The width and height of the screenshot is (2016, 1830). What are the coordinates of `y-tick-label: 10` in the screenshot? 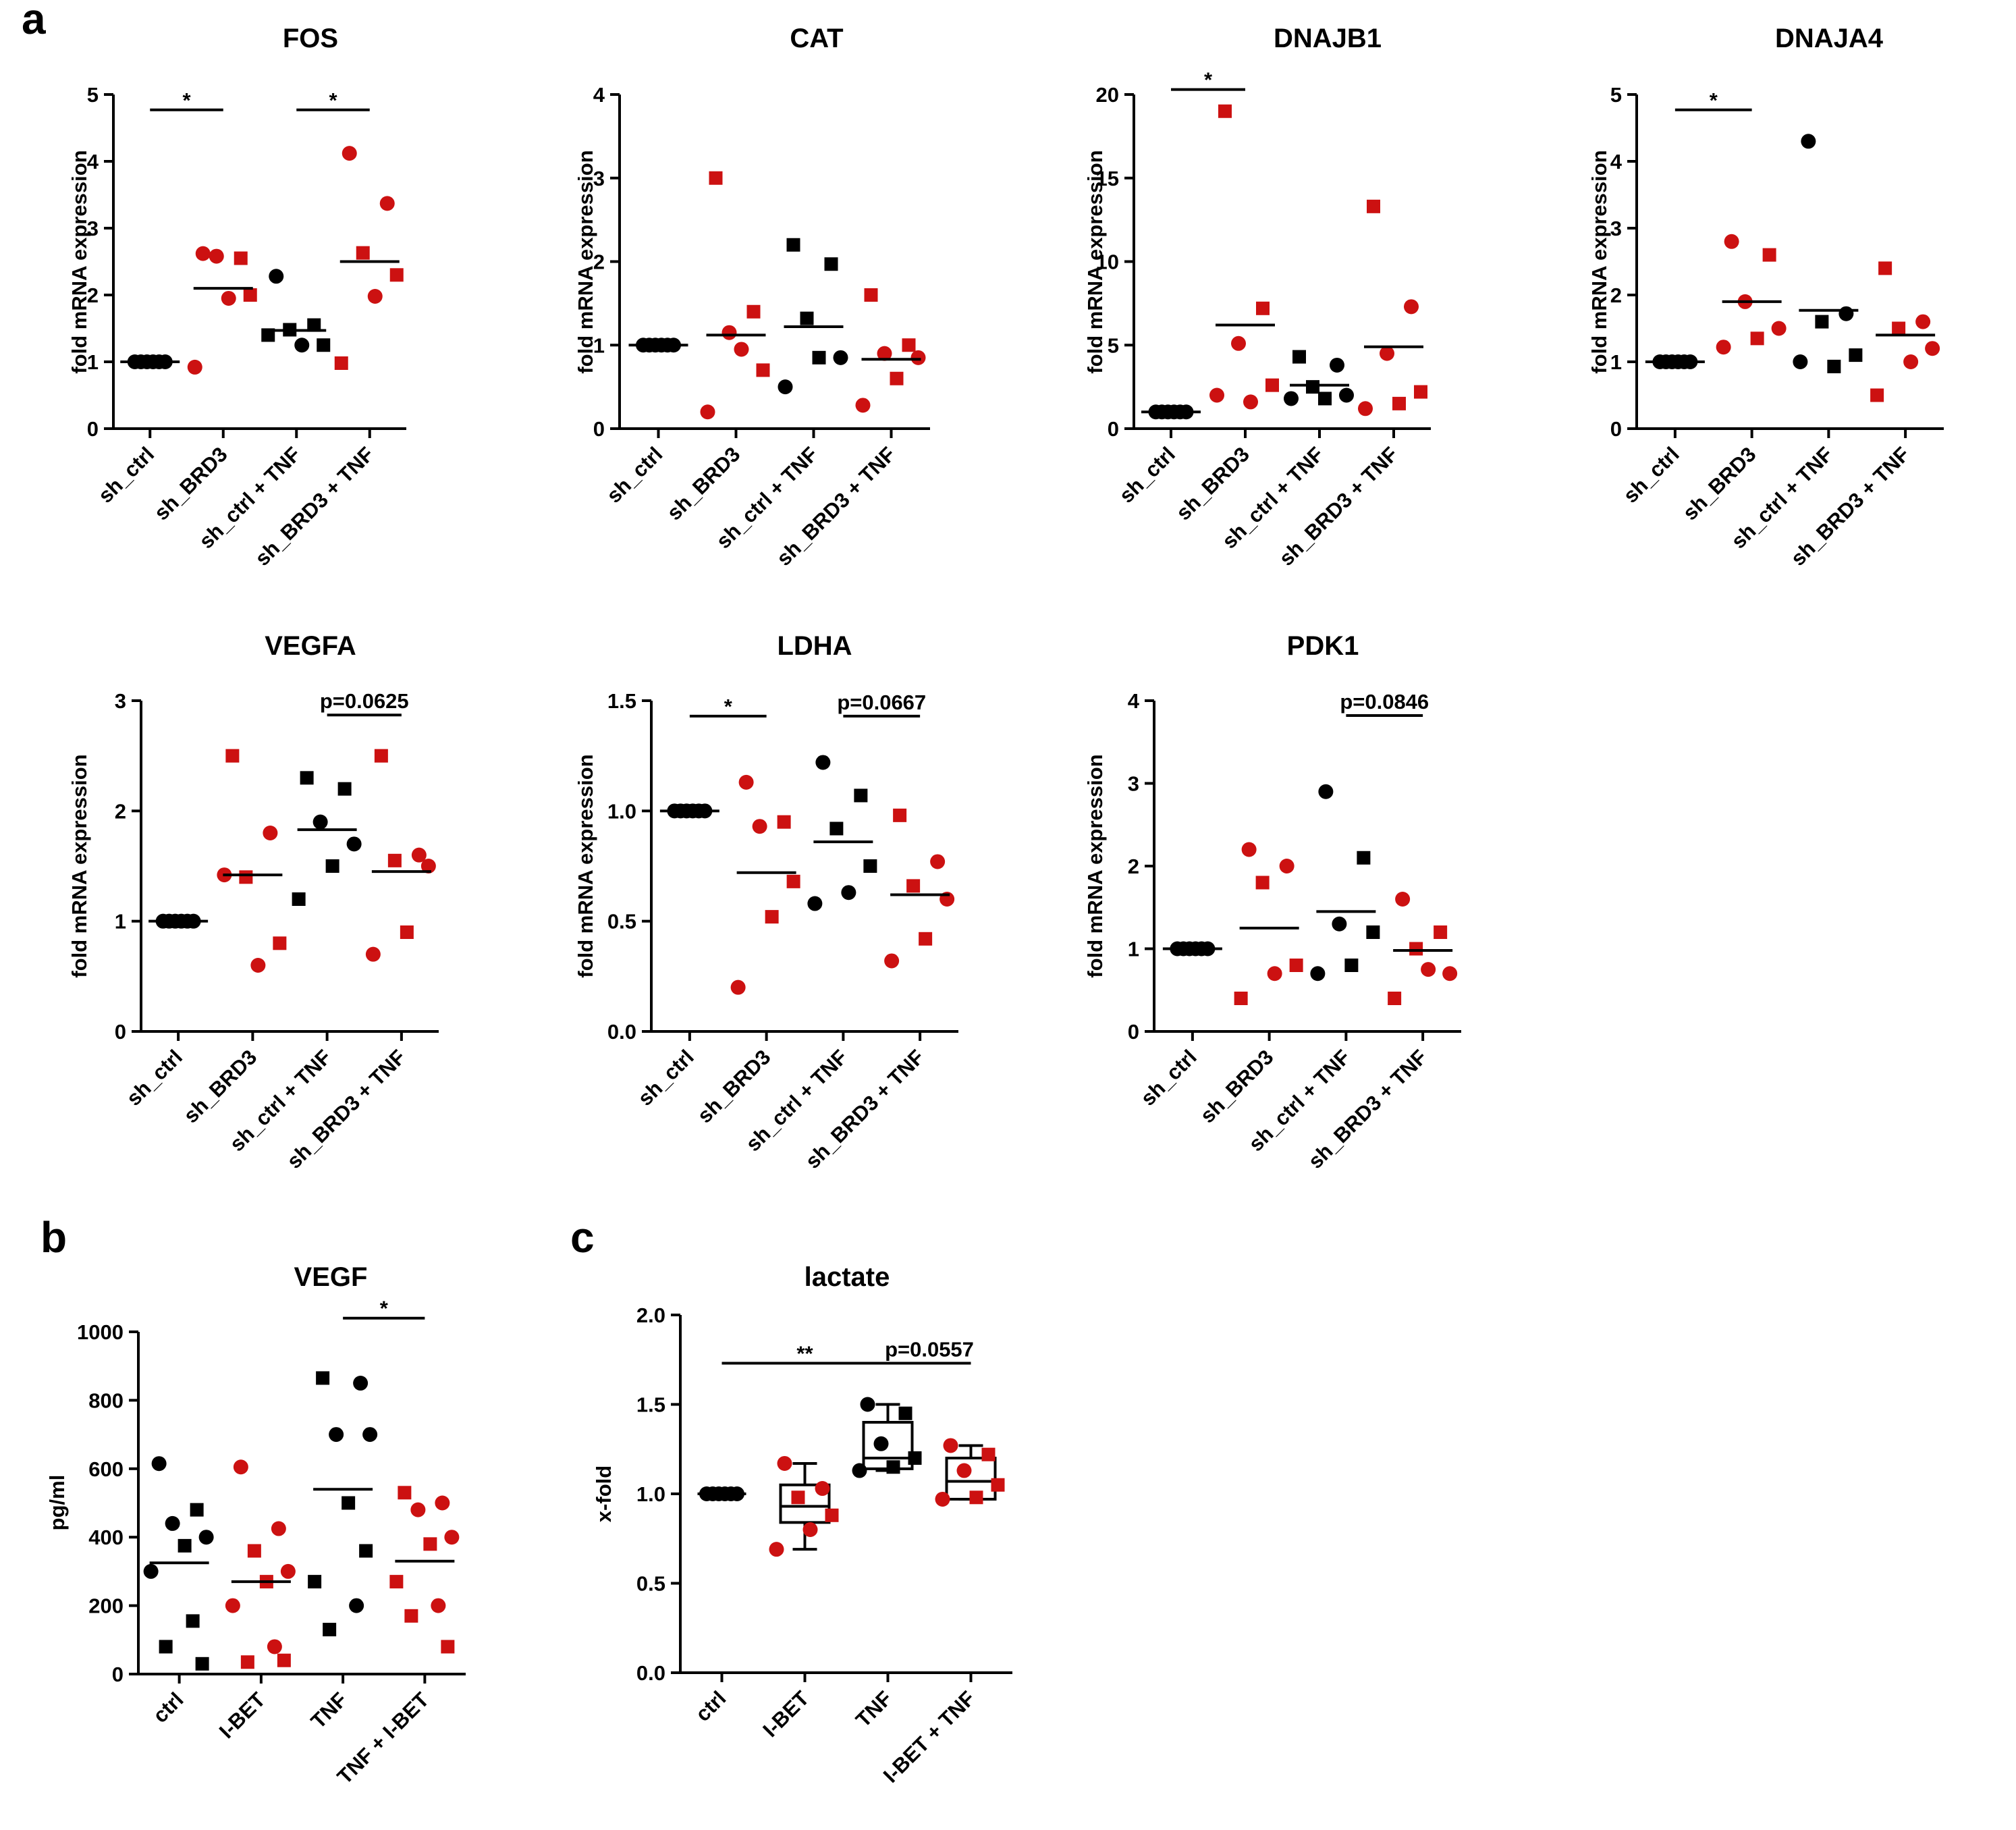 It's located at (1107, 262).